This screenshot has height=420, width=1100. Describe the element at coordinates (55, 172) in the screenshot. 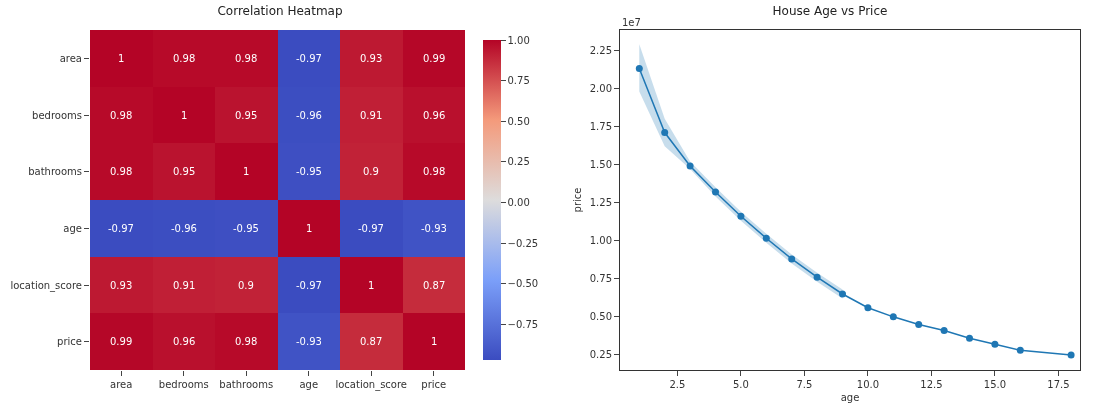

I see `y-tick-label: bathrooms` at that location.